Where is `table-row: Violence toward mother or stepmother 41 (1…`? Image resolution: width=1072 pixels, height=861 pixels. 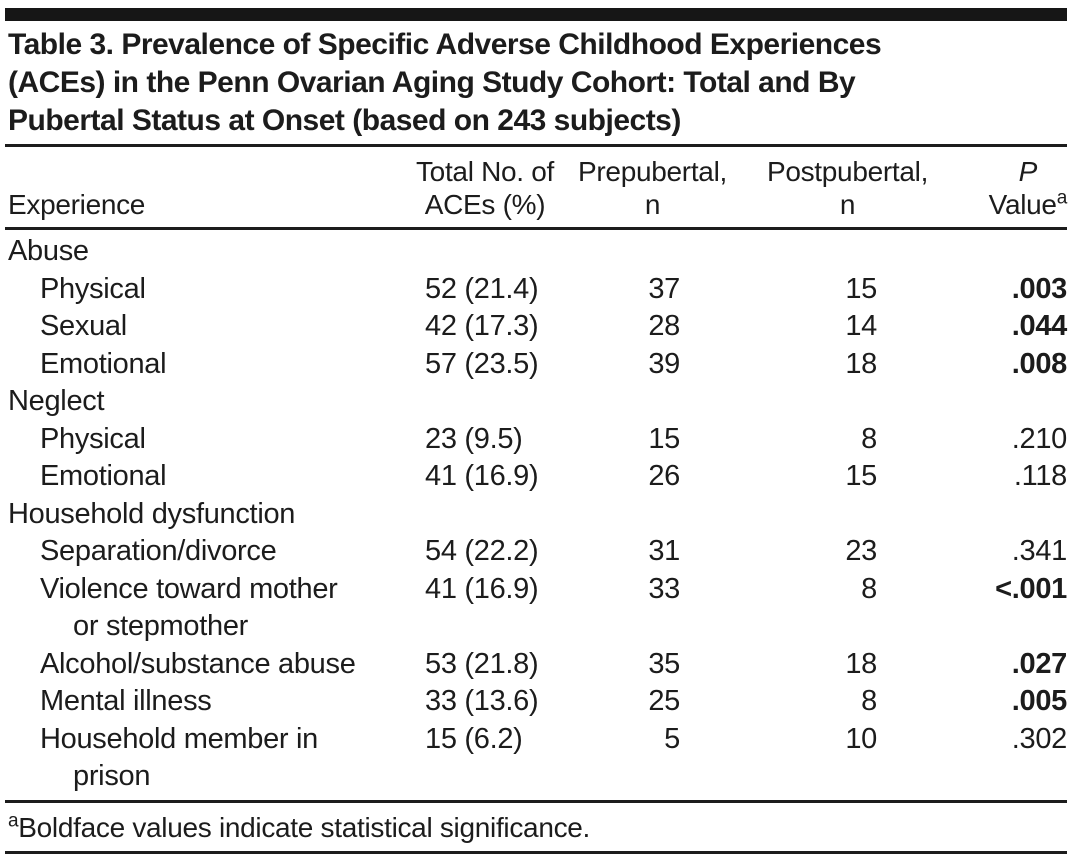 table-row: Violence toward mother or stepmother 41 (1… is located at coordinates (536, 608).